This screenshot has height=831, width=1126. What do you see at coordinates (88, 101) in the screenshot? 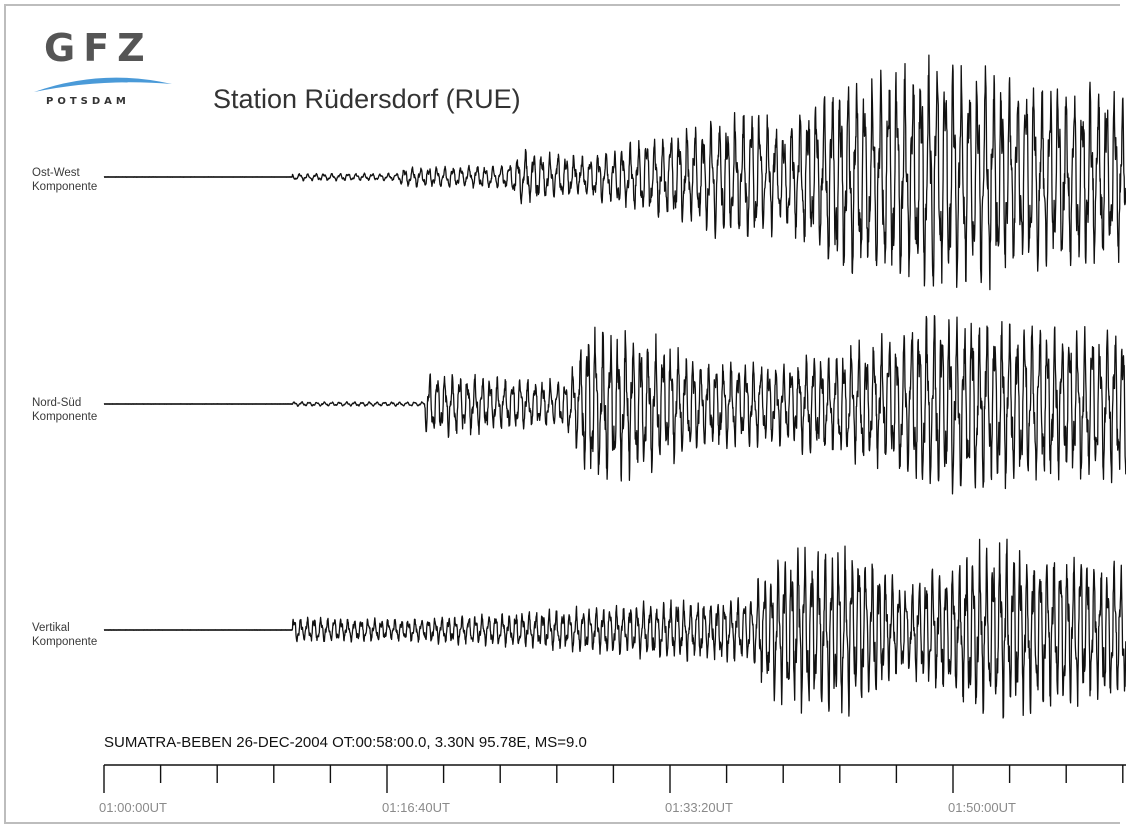
I see `logo-subtitle: POTSDAM` at bounding box center [88, 101].